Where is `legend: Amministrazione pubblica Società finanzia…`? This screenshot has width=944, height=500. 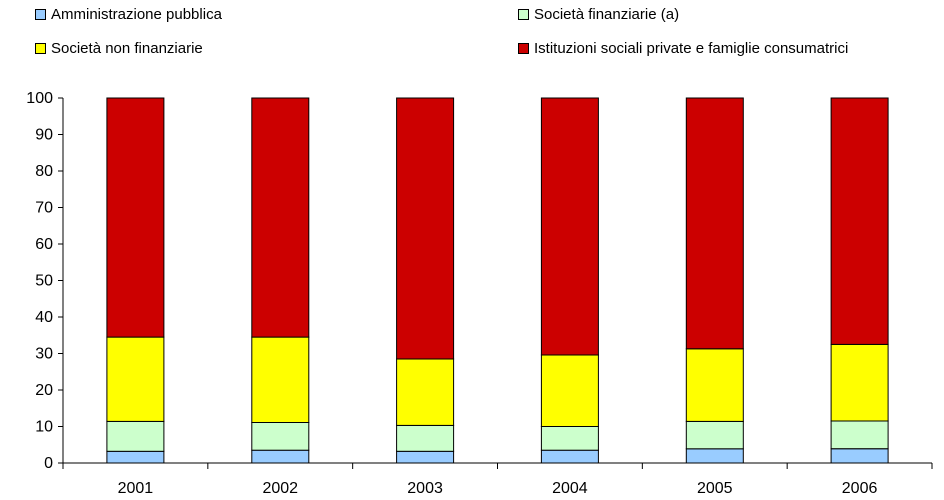
legend: Amministrazione pubblica Società finanzia… is located at coordinates (472, 35).